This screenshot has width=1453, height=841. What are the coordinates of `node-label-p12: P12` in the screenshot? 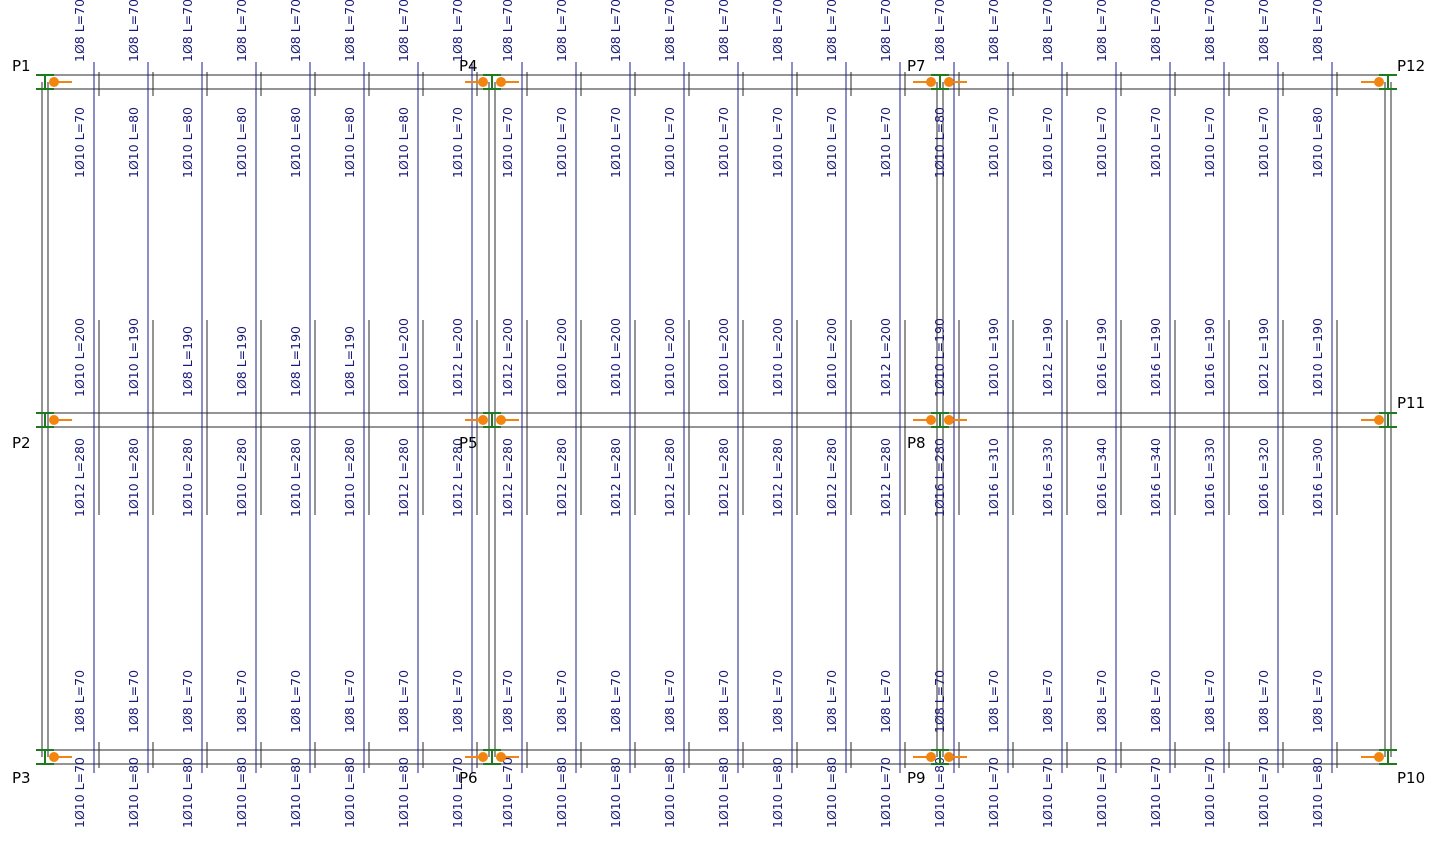 It's located at (1411, 66).